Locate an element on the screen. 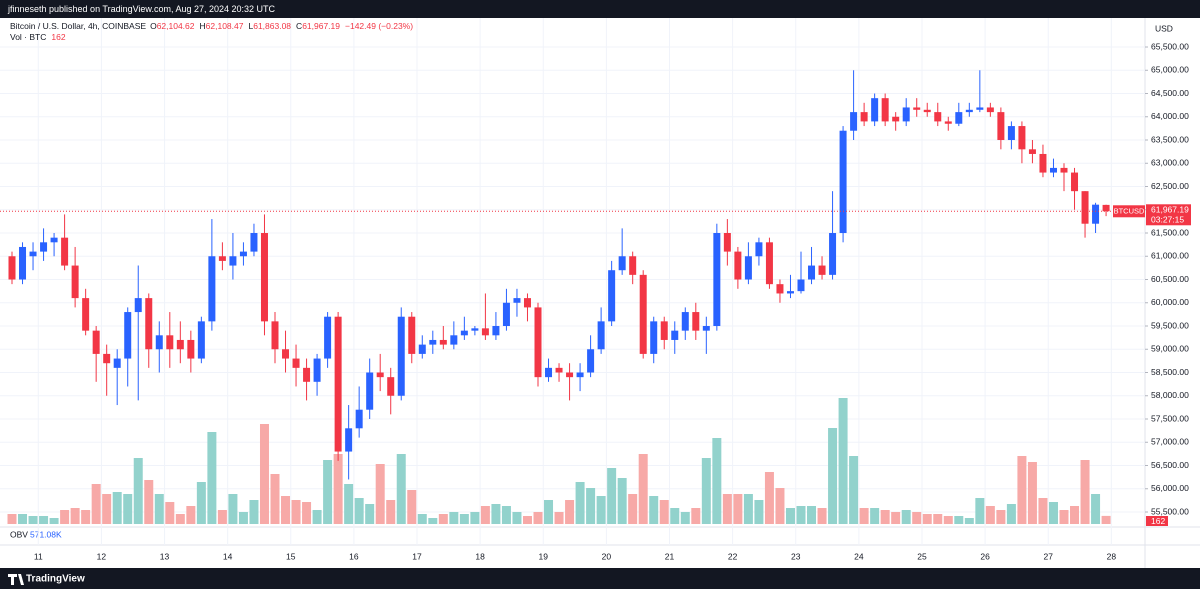 The width and height of the screenshot is (1200, 594). x-tick-label: 17 is located at coordinates (417, 556).